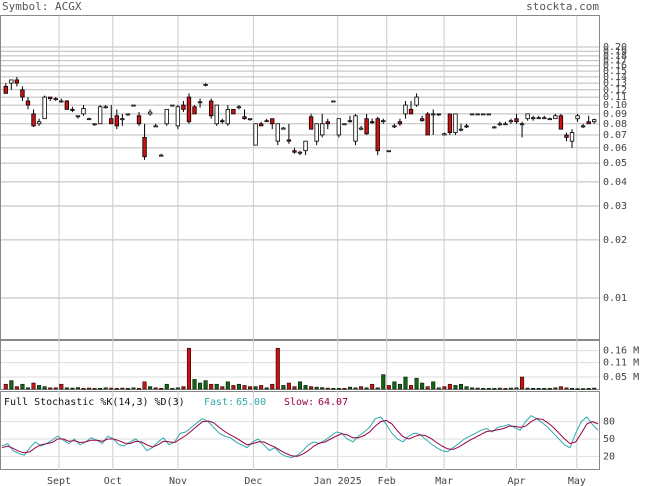  I want to click on volume-tick-label: 0.05 M, so click(621, 377).